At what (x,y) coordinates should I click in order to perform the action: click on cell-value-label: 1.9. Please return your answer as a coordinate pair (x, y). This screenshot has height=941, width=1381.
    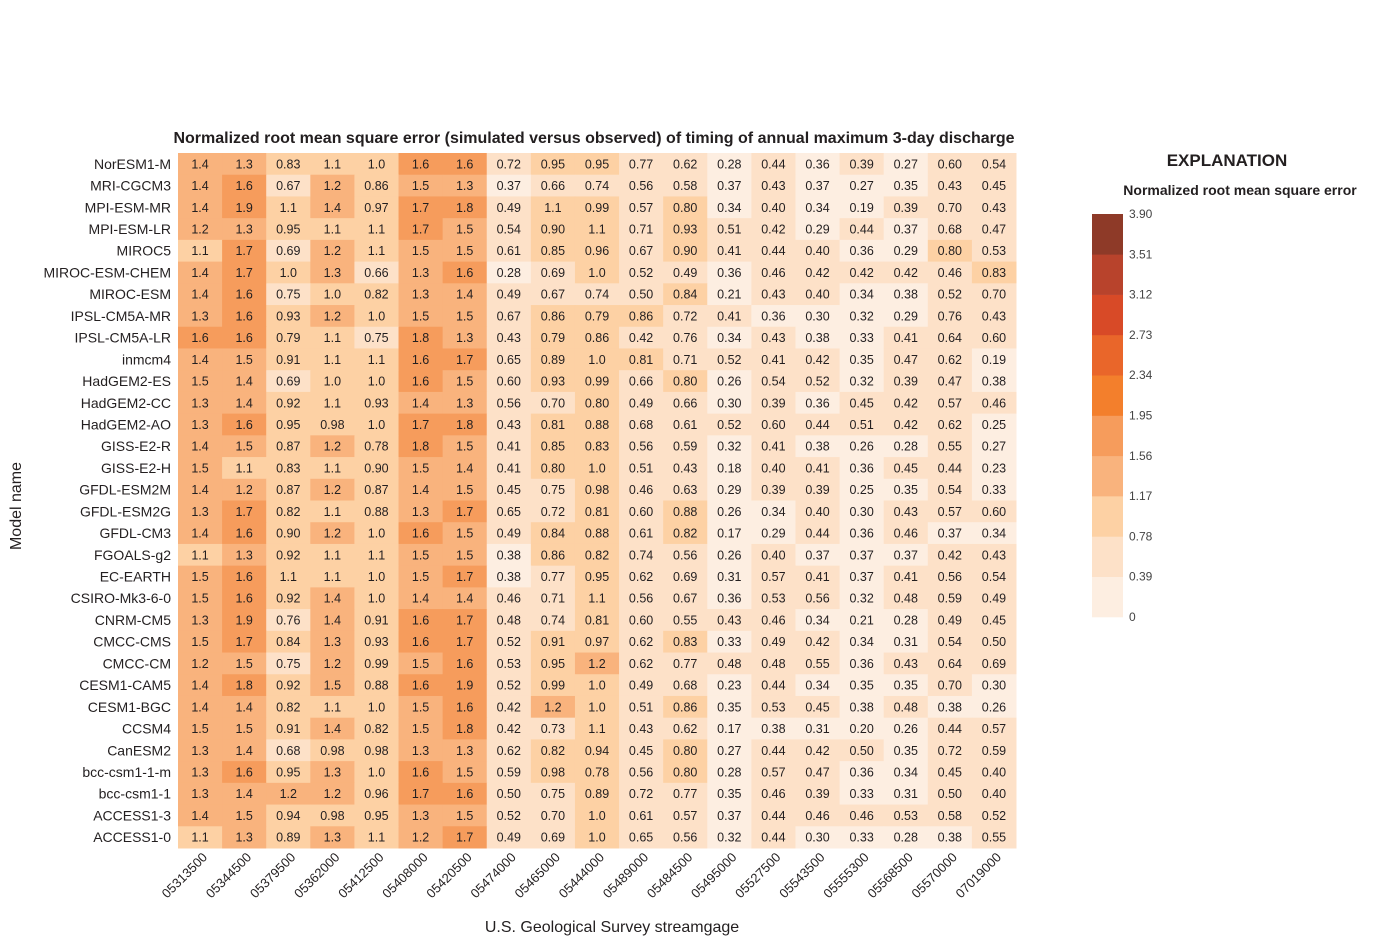
    Looking at the image, I should click on (243, 620).